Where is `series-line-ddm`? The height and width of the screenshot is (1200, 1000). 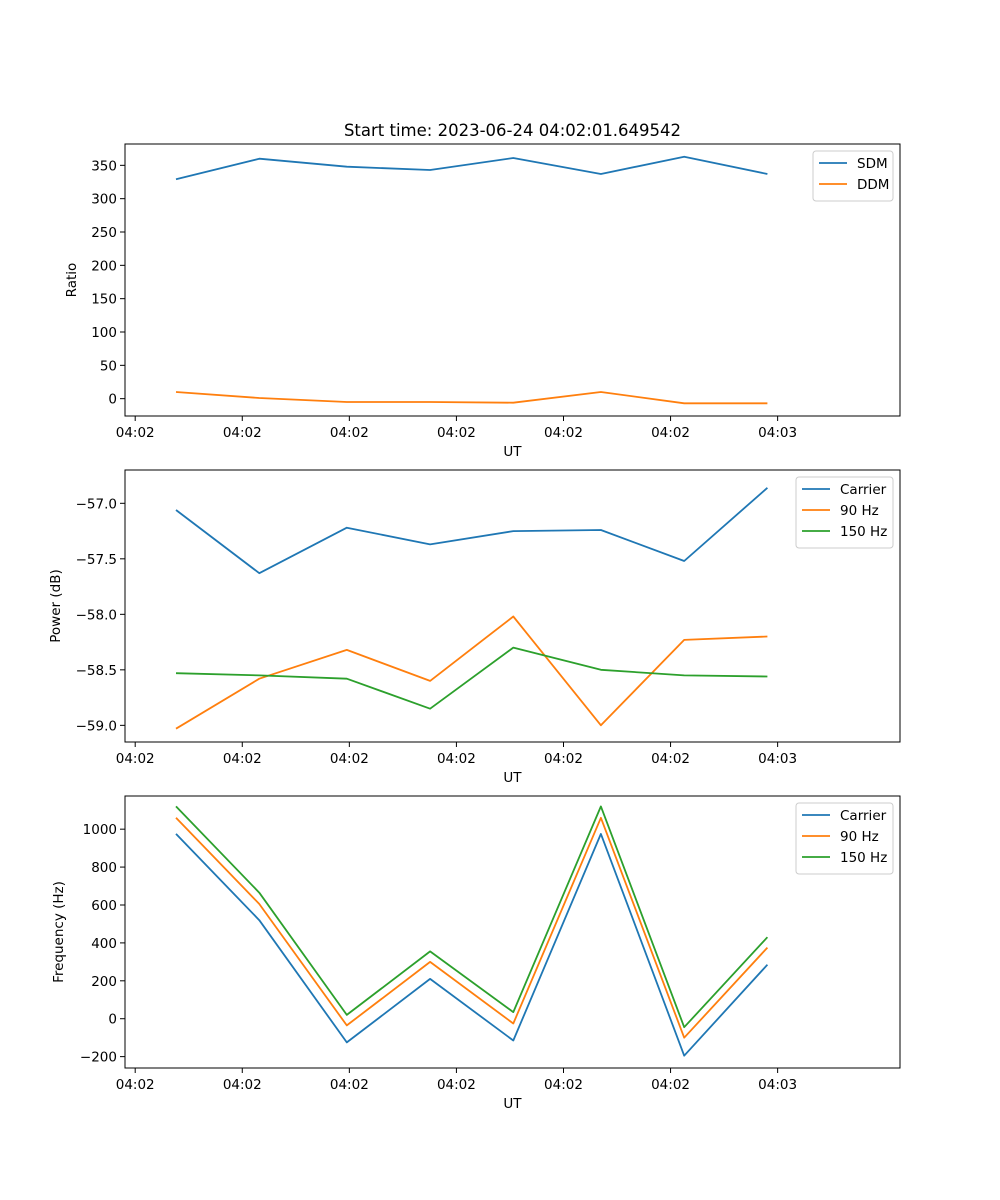 series-line-ddm is located at coordinates (471, 398).